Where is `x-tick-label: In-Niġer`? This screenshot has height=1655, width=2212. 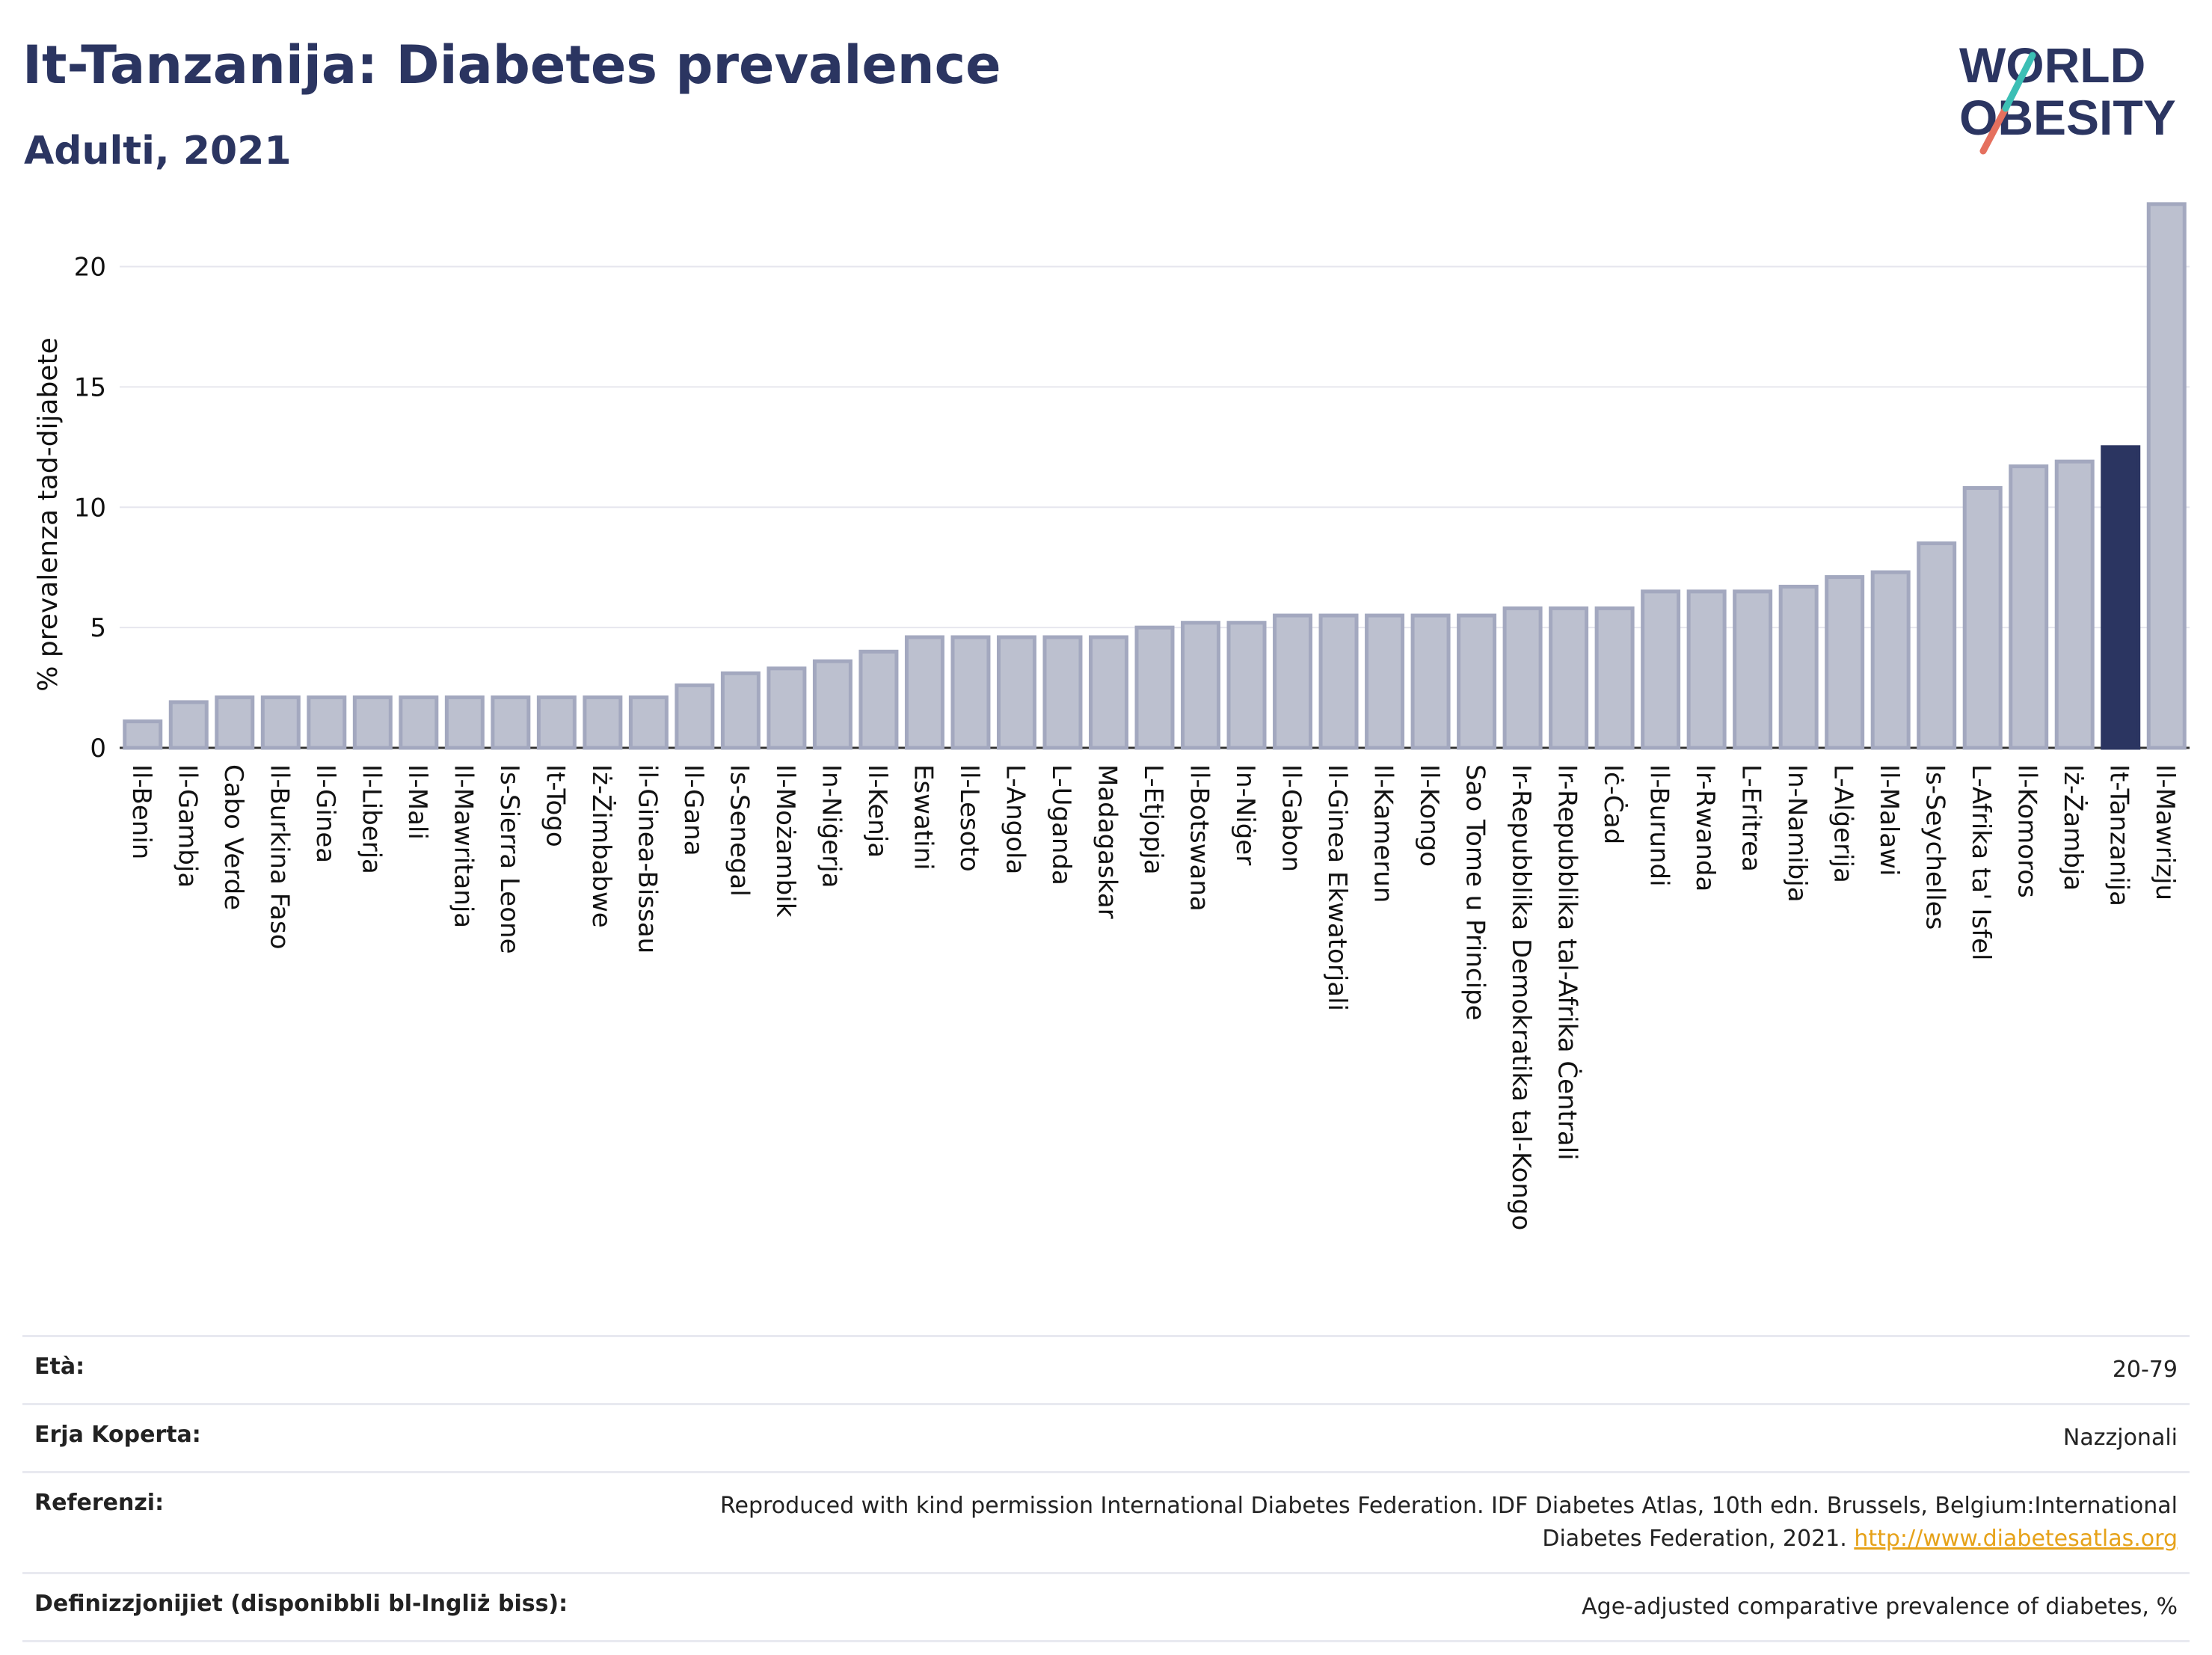
x-tick-label: In-Niġer is located at coordinates (1245, 814).